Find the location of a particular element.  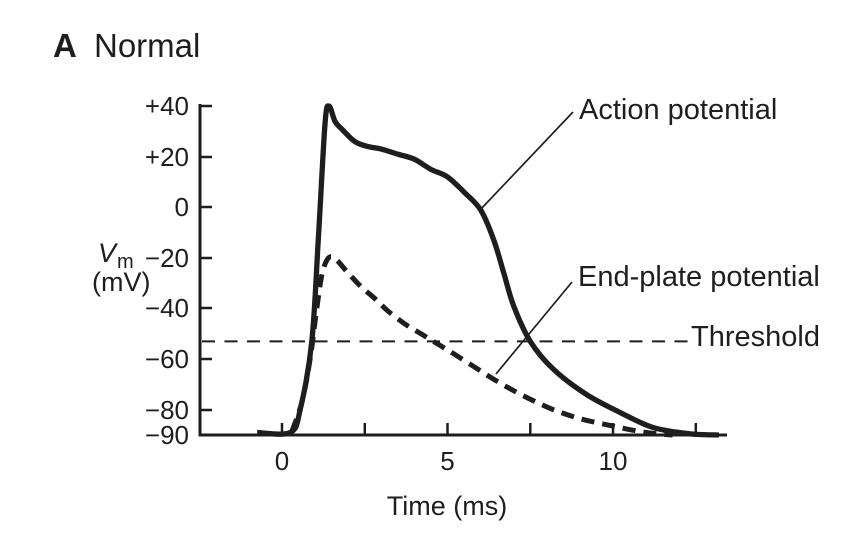

x-tick-0: 0 is located at coordinates (282, 461).